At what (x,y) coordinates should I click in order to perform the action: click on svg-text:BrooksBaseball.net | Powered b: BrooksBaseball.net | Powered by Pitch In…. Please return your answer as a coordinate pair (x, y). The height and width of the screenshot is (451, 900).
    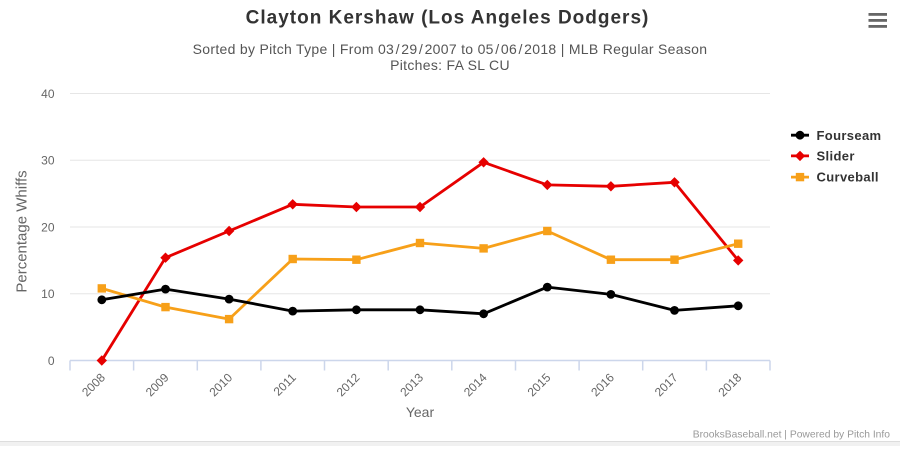
    Looking at the image, I should click on (792, 435).